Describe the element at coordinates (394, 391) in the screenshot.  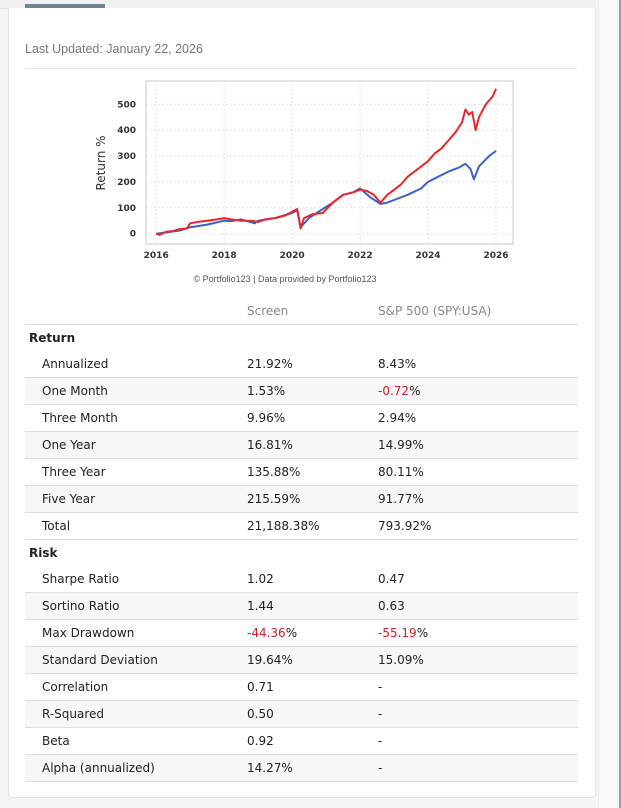
I see `negative-value: -0.72` at that location.